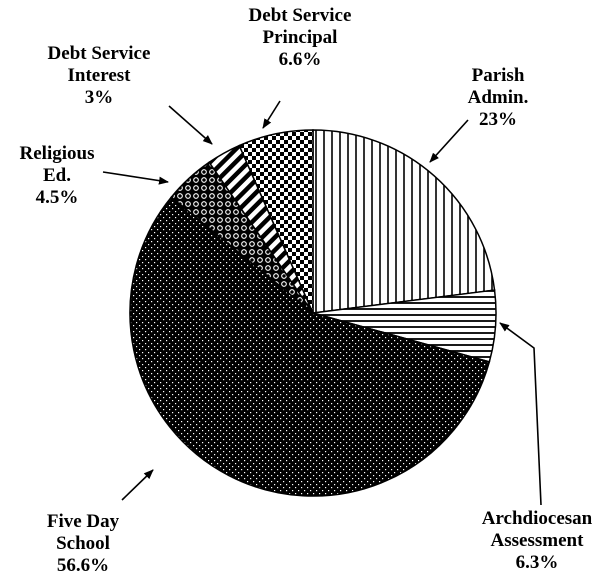 This screenshot has width=605, height=582. Describe the element at coordinates (83, 565) in the screenshot. I see `slice-value-label: 56.6%` at that location.